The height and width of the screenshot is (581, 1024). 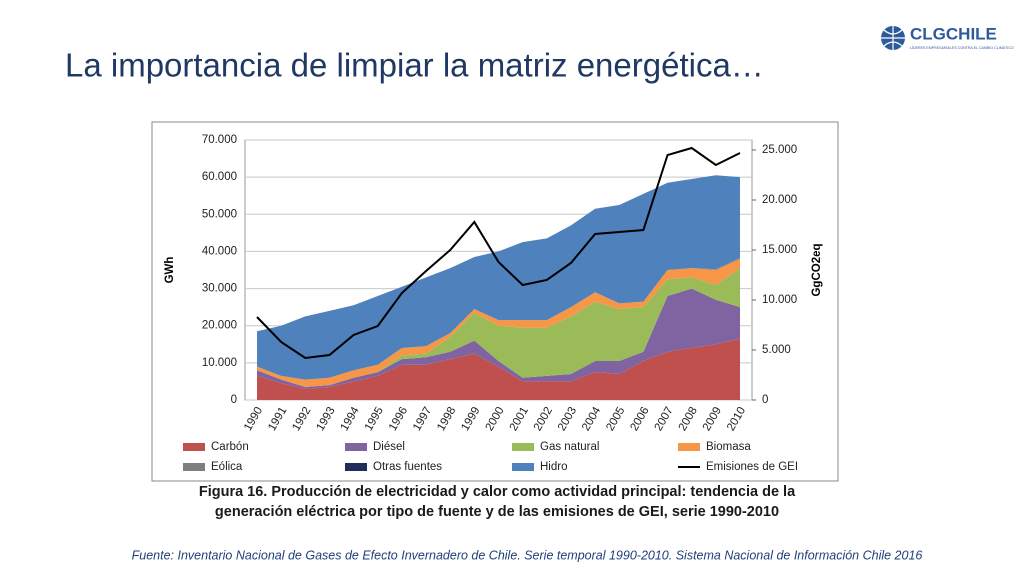 I want to click on y2-tick-label: 25.000, so click(x=779, y=150).